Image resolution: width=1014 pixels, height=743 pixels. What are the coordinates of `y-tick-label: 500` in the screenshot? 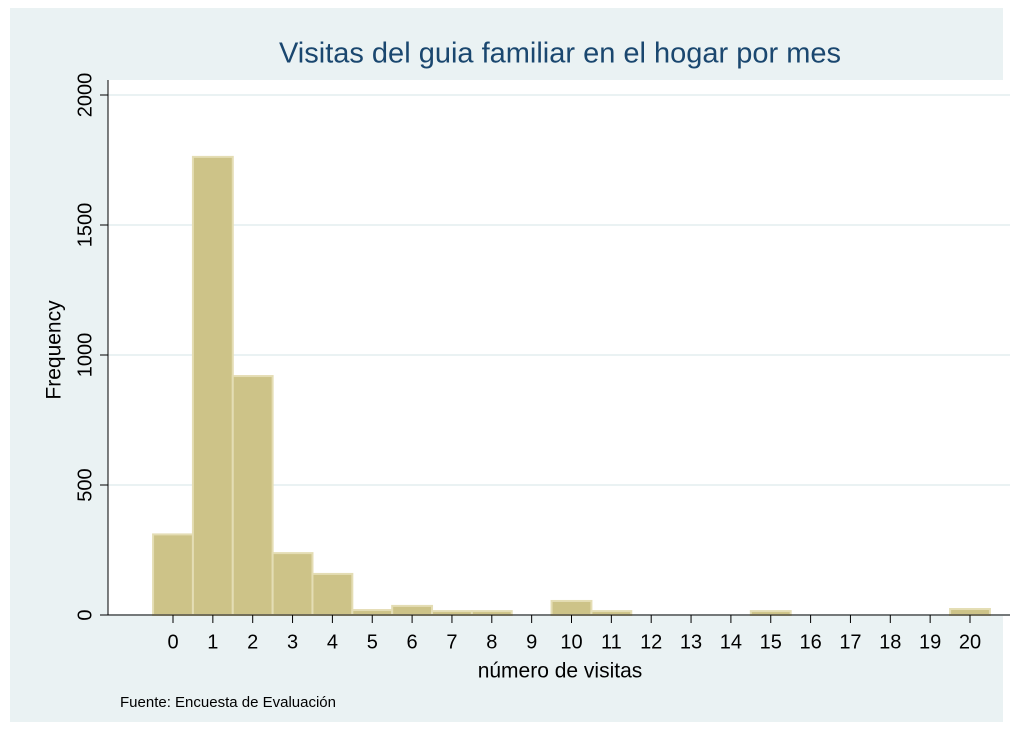 It's located at (85, 484).